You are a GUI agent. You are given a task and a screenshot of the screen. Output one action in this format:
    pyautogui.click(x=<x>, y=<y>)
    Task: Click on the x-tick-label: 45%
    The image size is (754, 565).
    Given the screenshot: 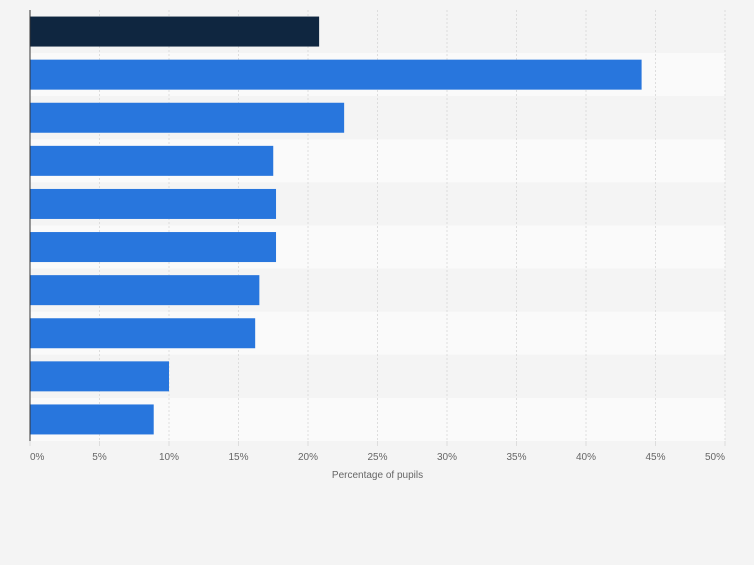 What is the action you would take?
    pyautogui.click(x=655, y=457)
    